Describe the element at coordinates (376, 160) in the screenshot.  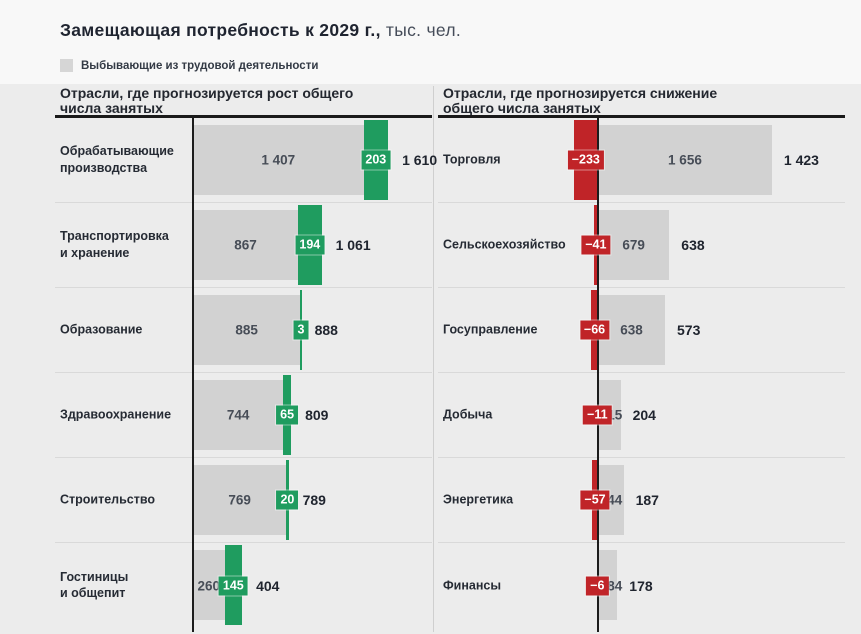
I see `growth-value-chip: 203` at that location.